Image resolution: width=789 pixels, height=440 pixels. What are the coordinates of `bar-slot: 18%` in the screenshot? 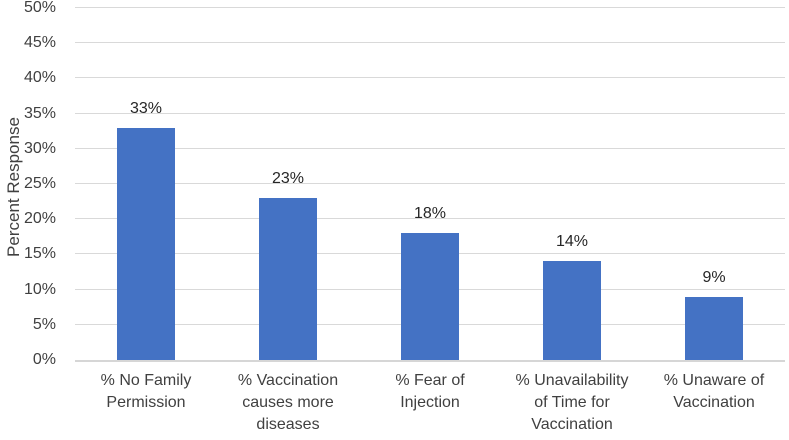 It's located at (430, 184).